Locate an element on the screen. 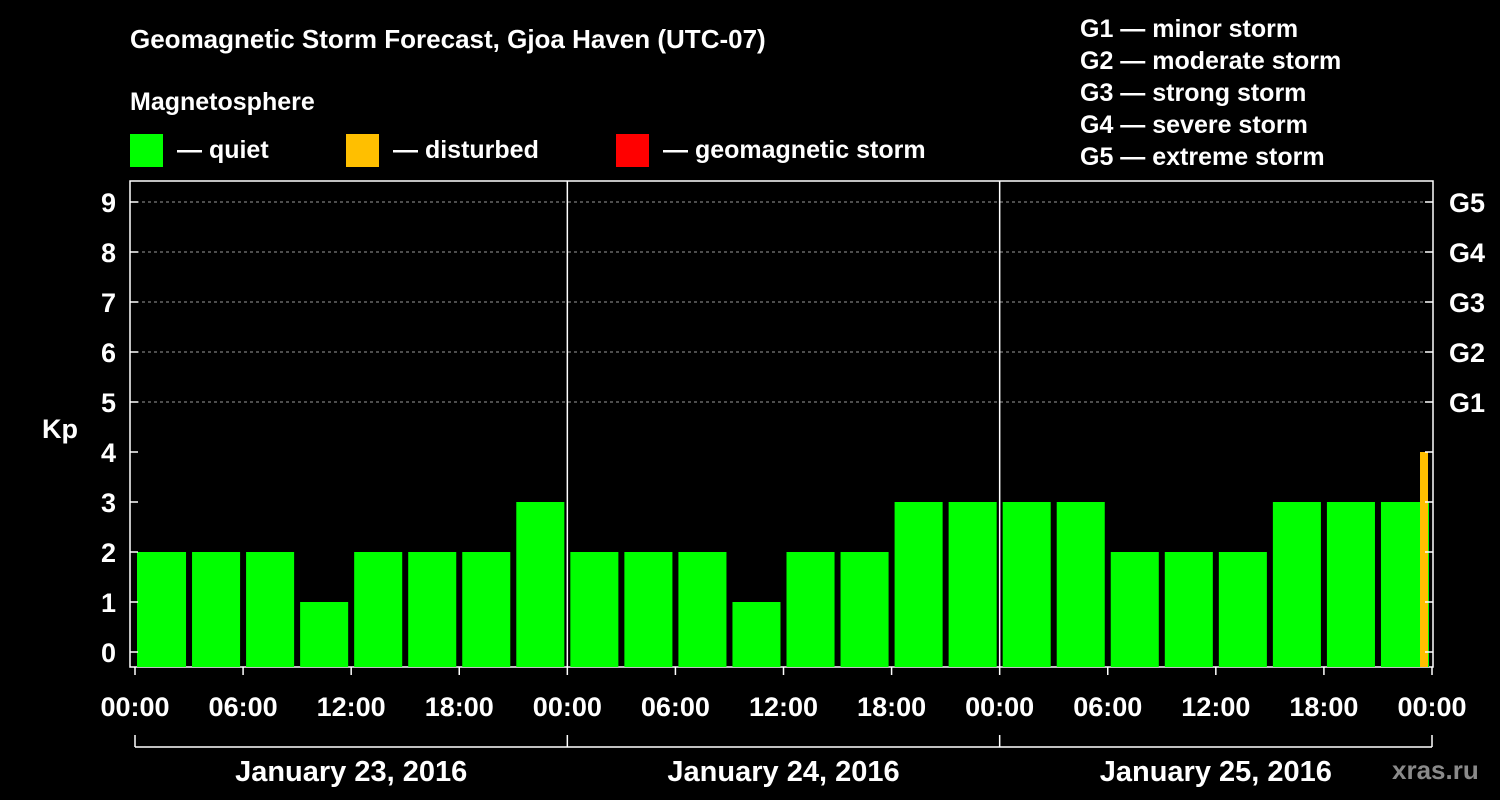 The image size is (1500, 800). legend-label-storm: — geomagnetic storm is located at coordinates (794, 150).